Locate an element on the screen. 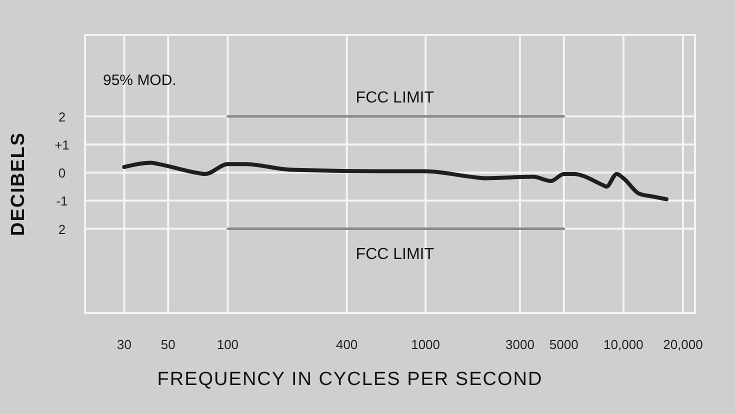 Image resolution: width=735 pixels, height=414 pixels. x-tick-label: 1000 is located at coordinates (425, 344).